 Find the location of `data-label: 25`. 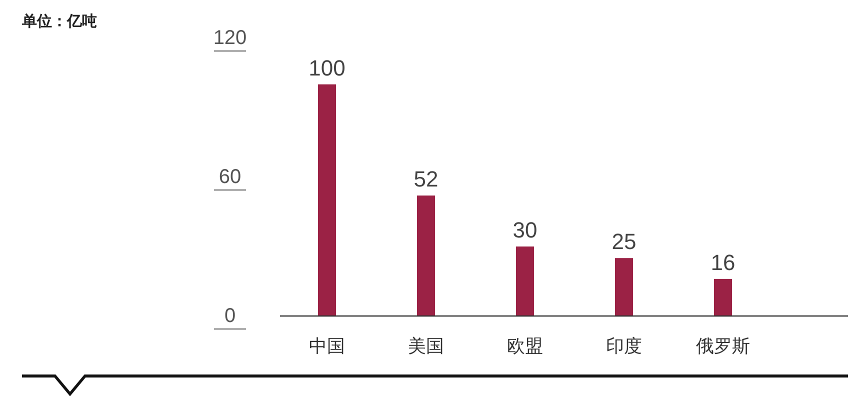

data-label: 25 is located at coordinates (624, 241).